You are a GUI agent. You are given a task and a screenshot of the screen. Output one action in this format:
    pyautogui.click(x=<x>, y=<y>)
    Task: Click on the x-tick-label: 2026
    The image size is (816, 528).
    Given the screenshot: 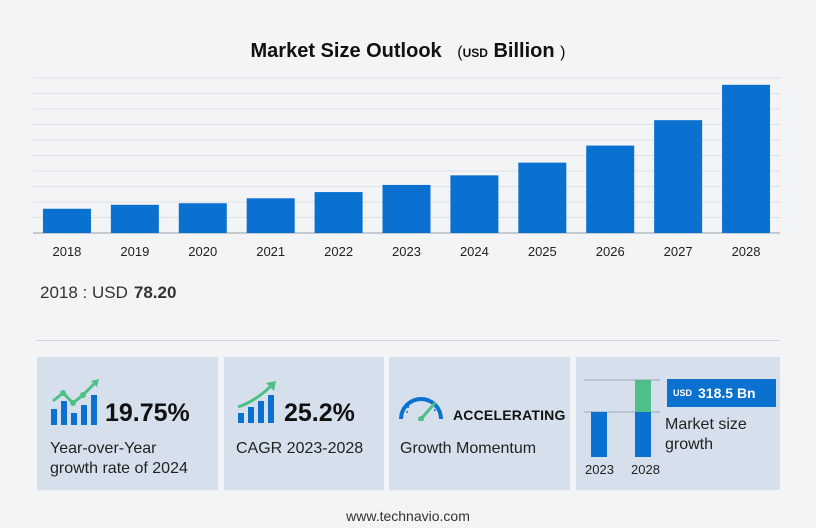 What is the action you would take?
    pyautogui.click(x=610, y=251)
    